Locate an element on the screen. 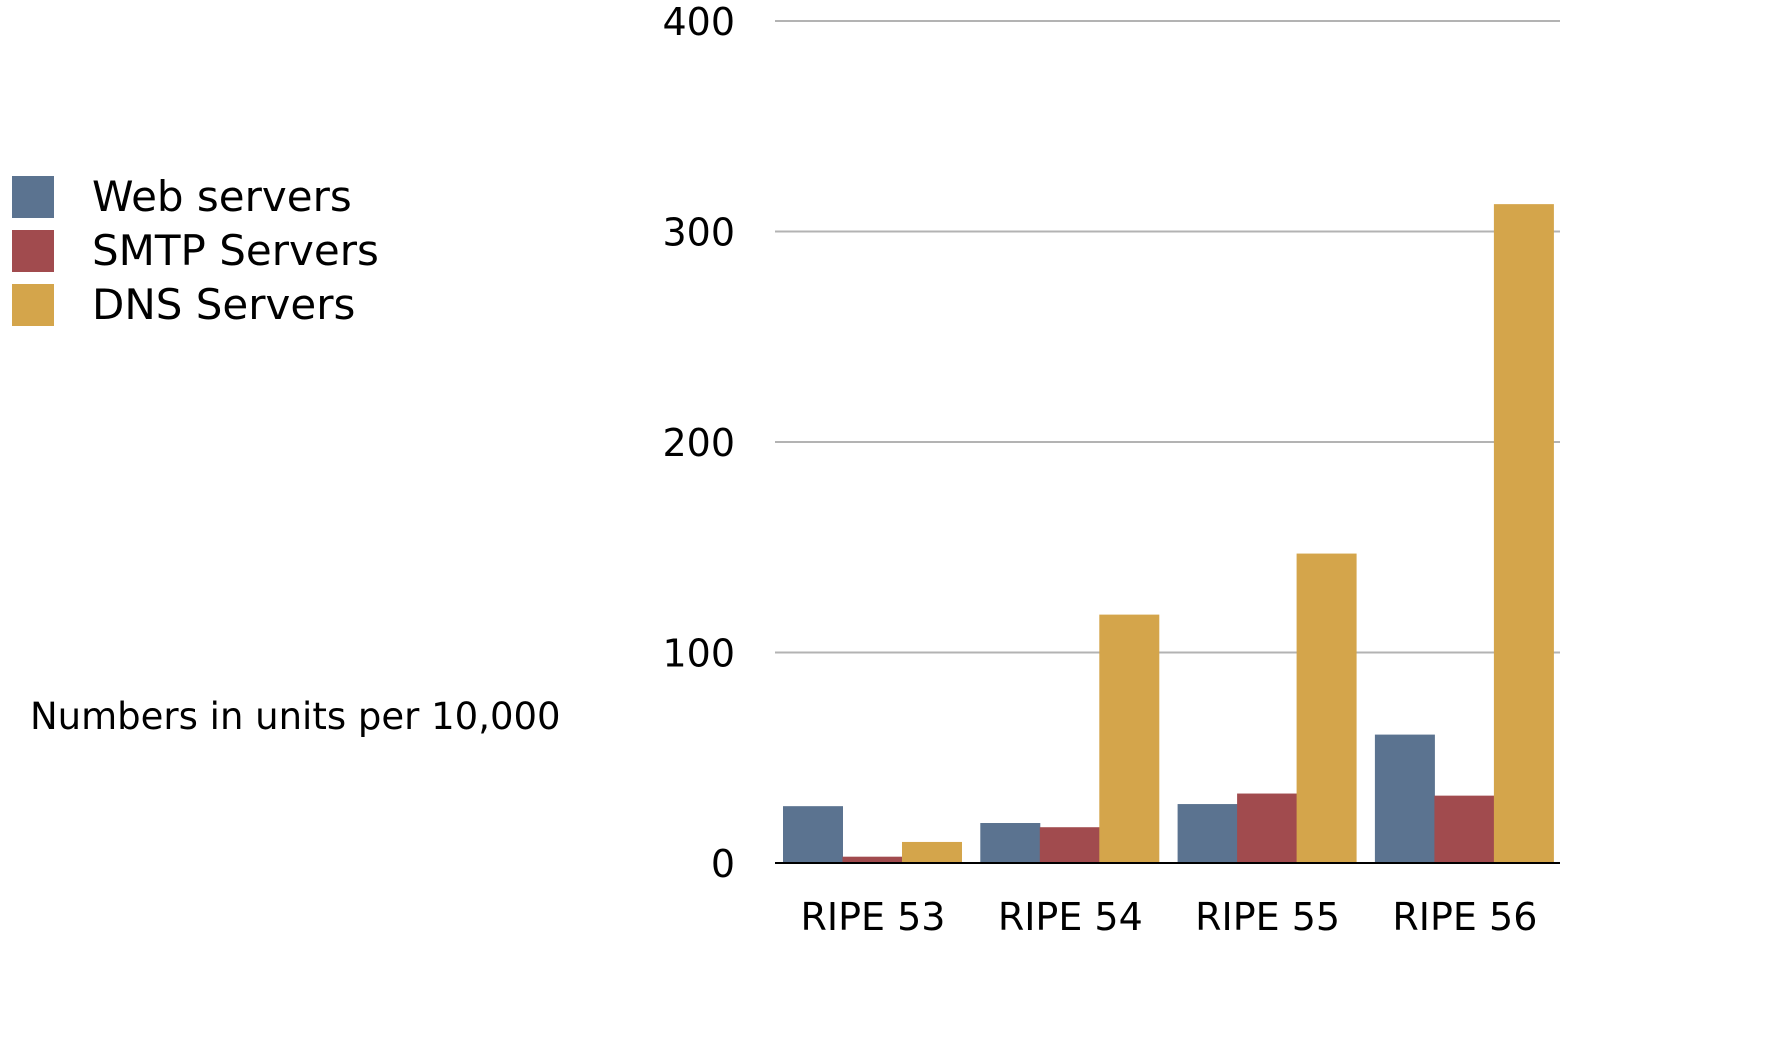 This screenshot has height=1062, width=1783. bar-ripe-55-smtp-servers is located at coordinates (1267, 828).